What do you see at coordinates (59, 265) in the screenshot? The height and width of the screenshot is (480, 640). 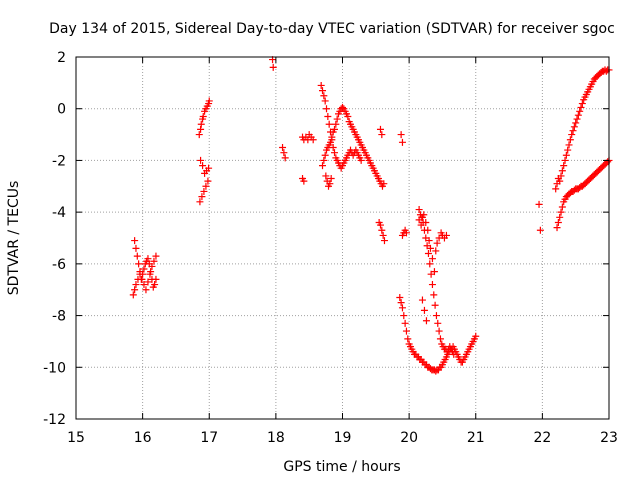 I see `y-tick-label: -6` at bounding box center [59, 265].